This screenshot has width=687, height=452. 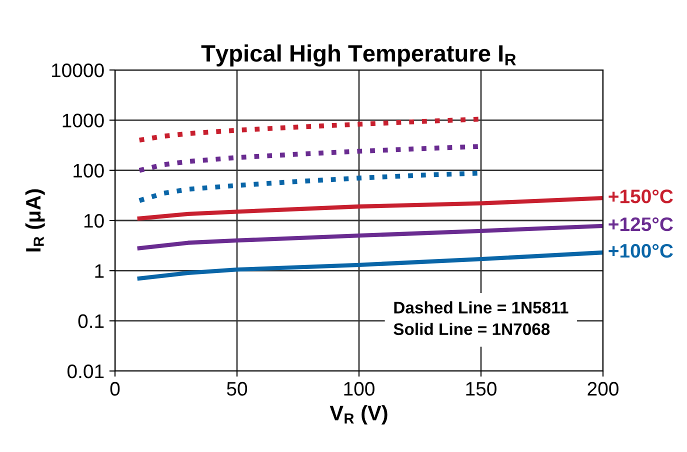 I want to click on series-label: +150°C, so click(x=640, y=197).